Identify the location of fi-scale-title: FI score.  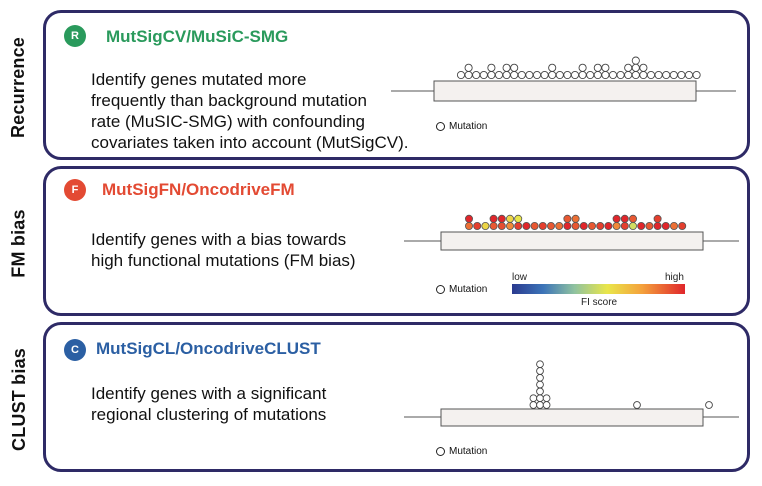
(599, 302).